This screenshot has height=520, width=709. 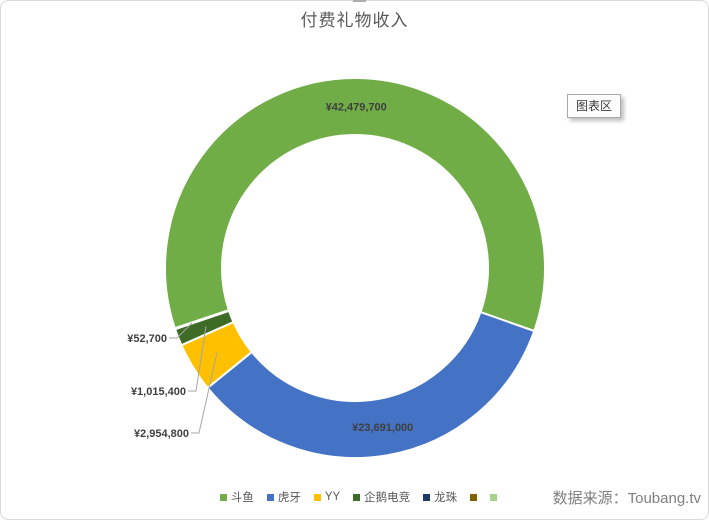 I want to click on data-label-虎牙: ¥23,691,000, so click(x=382, y=428).